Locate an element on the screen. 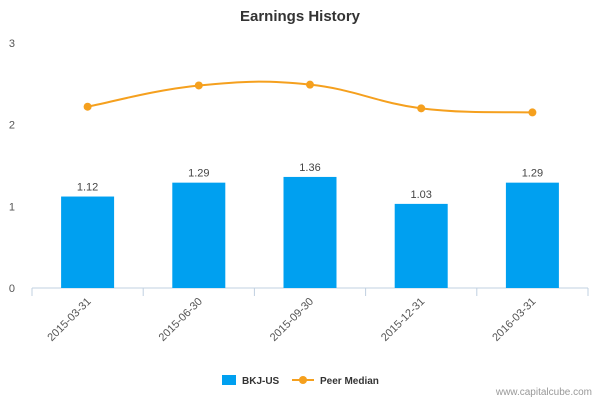 The width and height of the screenshot is (600, 400). legend: BKJ-US Peer Median is located at coordinates (300, 381).